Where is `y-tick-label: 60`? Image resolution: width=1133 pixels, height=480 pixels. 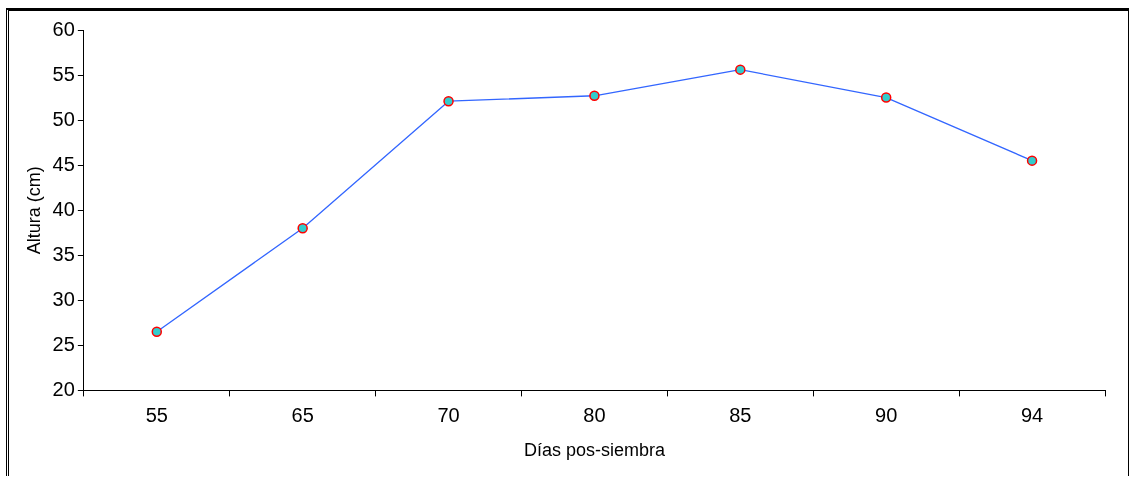
y-tick-label: 60 is located at coordinates (63, 28).